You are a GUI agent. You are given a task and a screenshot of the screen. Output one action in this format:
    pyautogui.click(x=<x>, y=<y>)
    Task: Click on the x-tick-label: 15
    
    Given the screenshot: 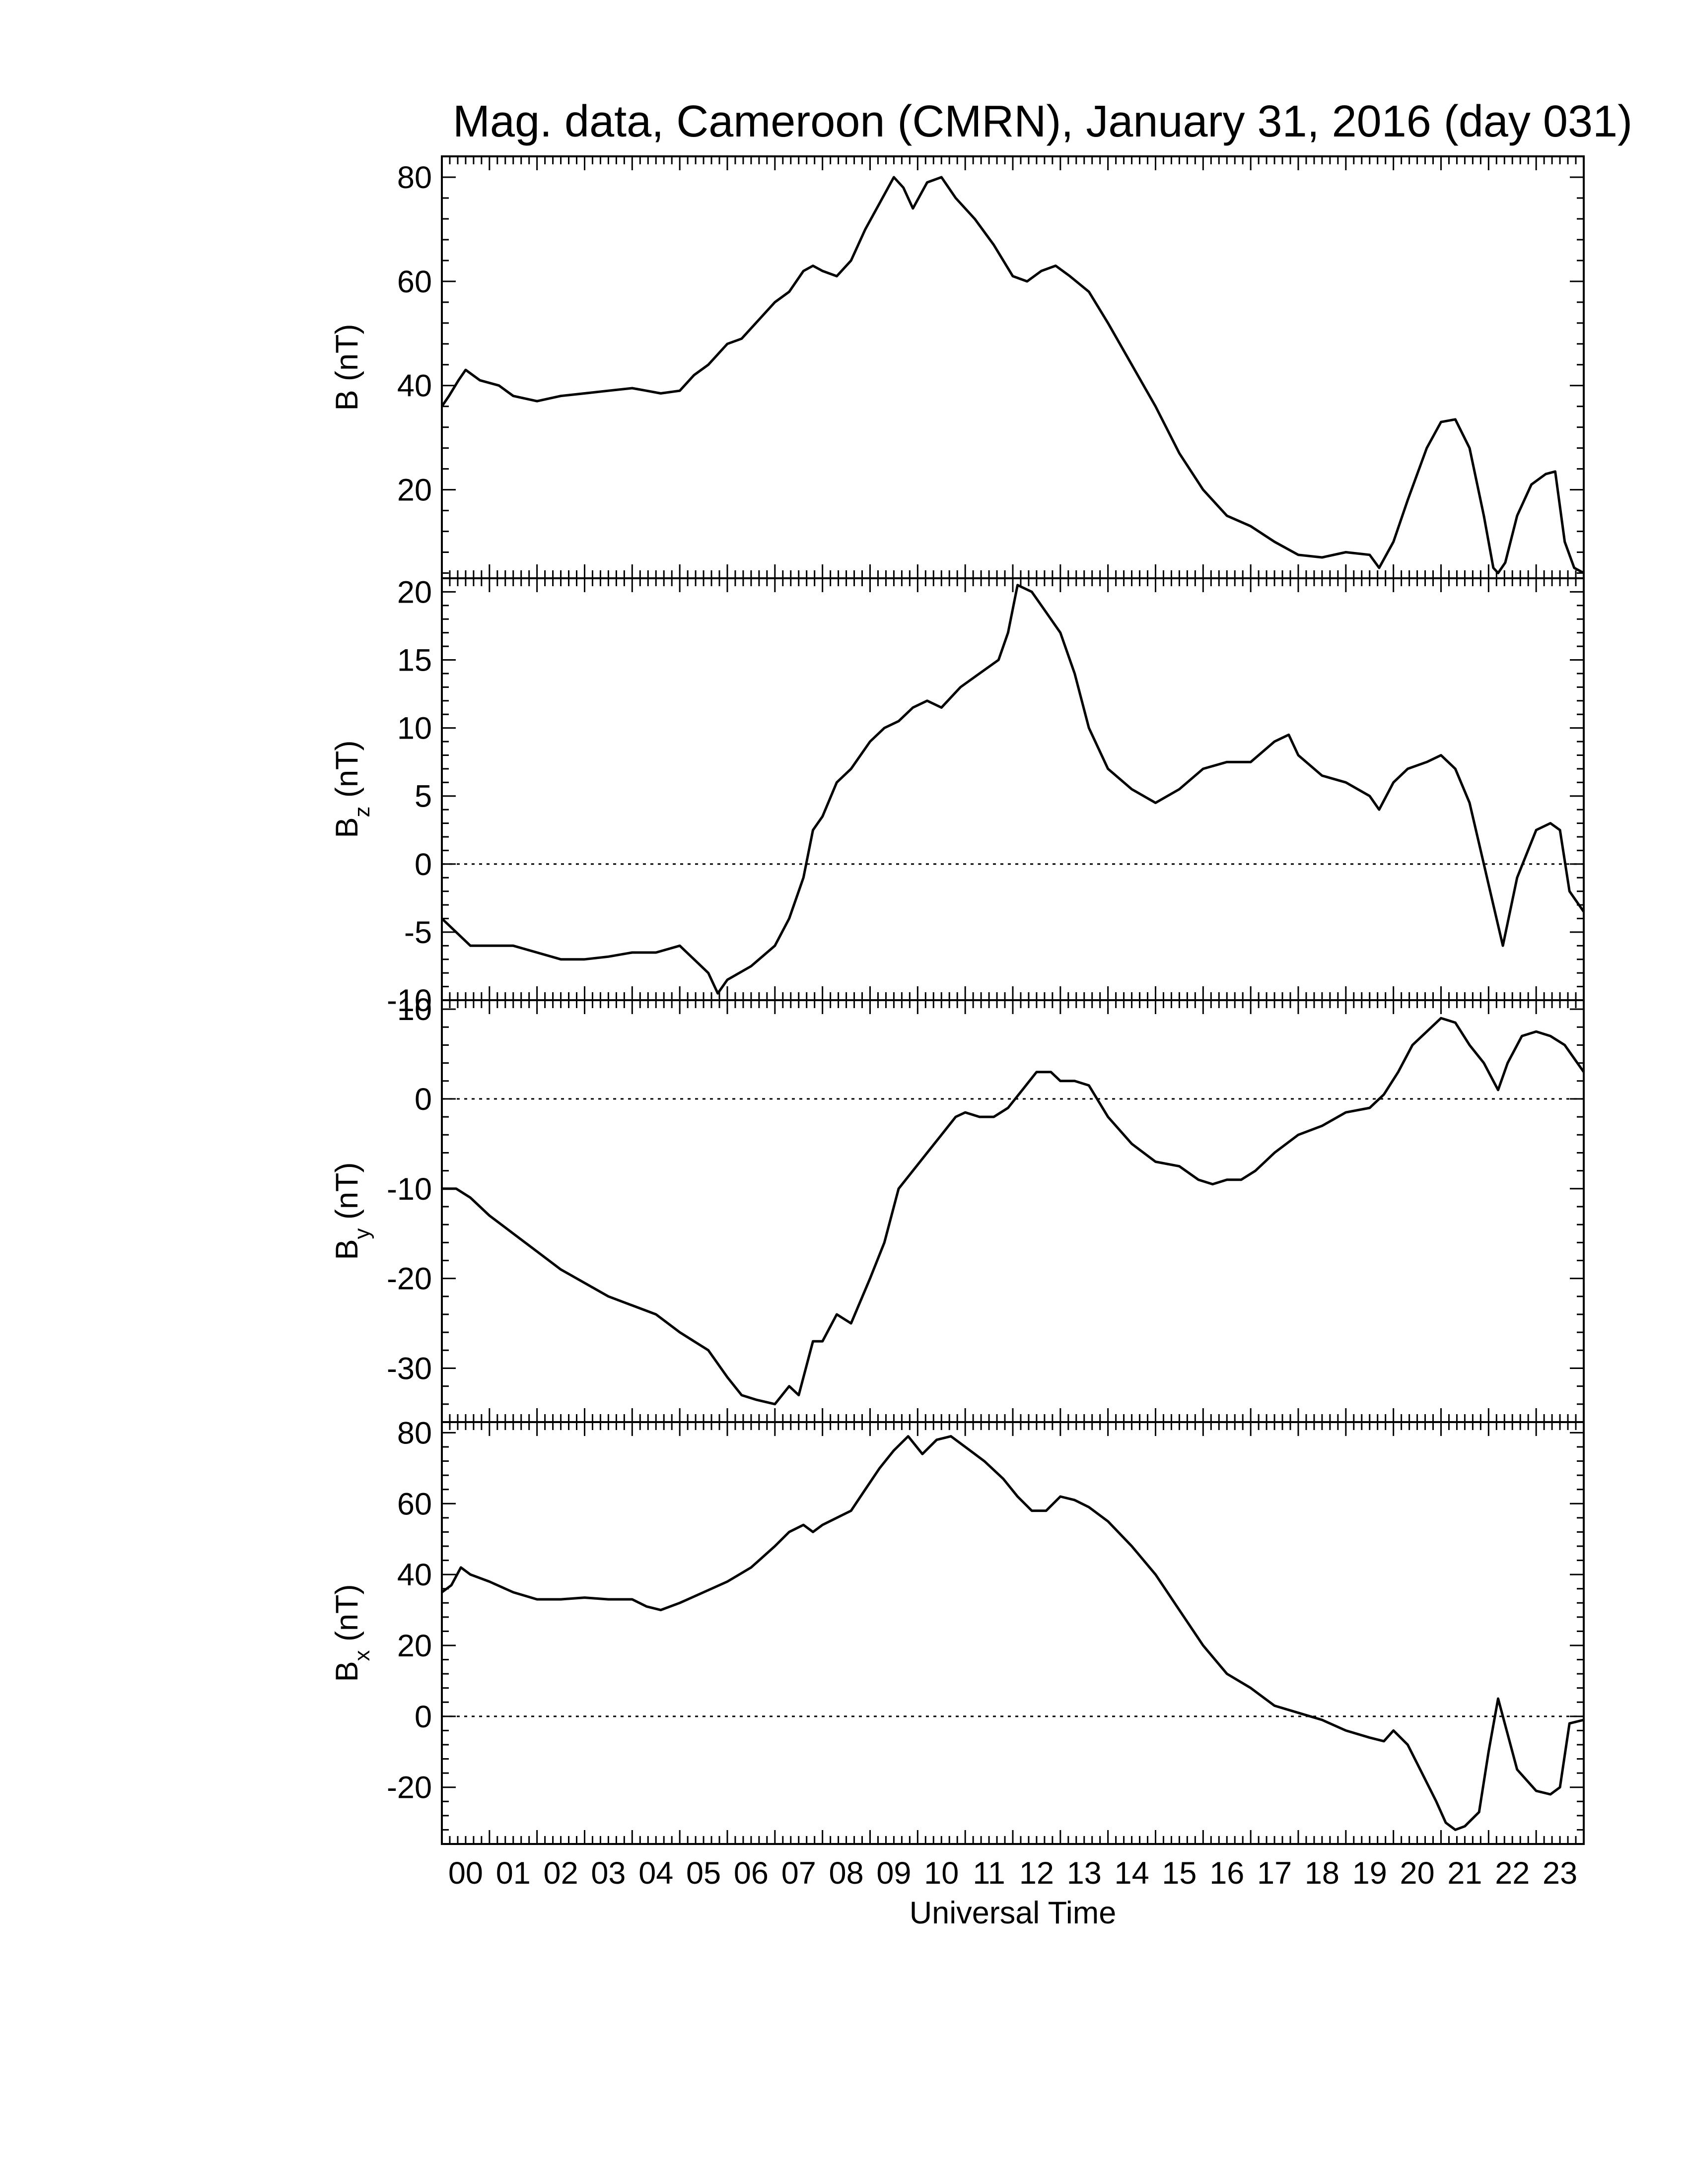 What is the action you would take?
    pyautogui.click(x=1179, y=1873)
    